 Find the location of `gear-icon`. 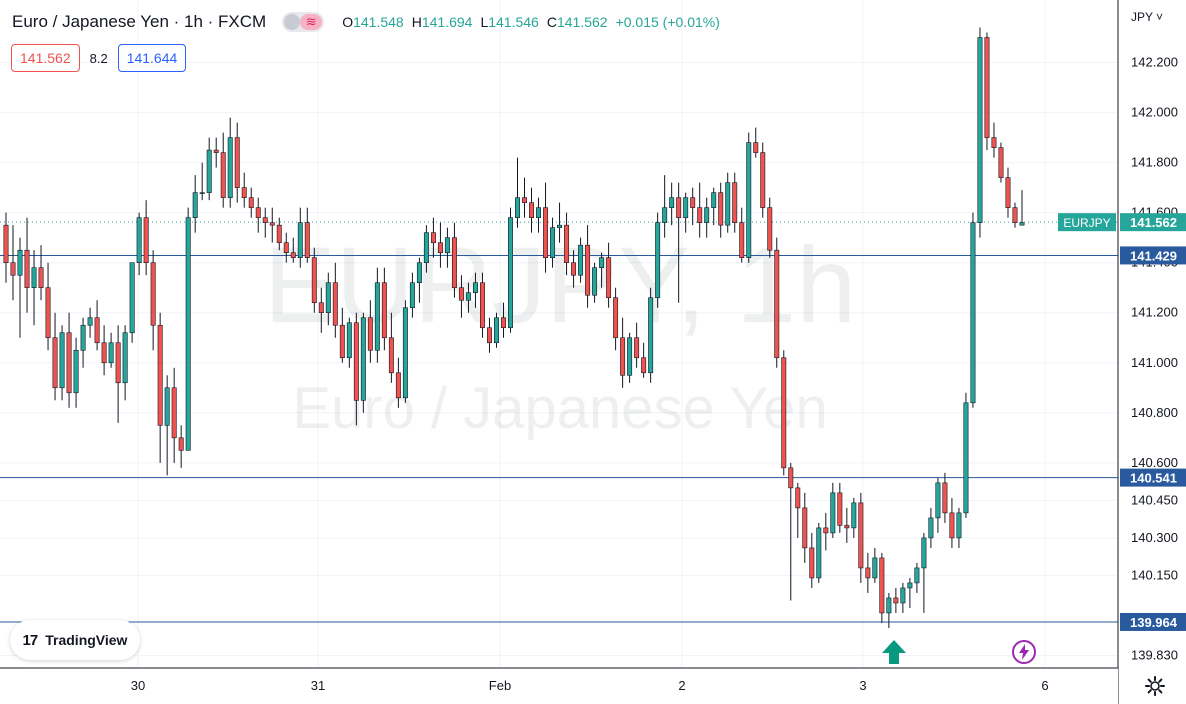

gear-icon is located at coordinates (1155, 686).